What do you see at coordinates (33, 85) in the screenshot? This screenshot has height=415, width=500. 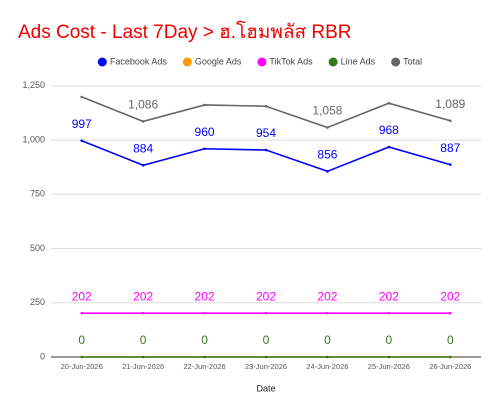 I see `y-tick-label: 1,250` at bounding box center [33, 85].